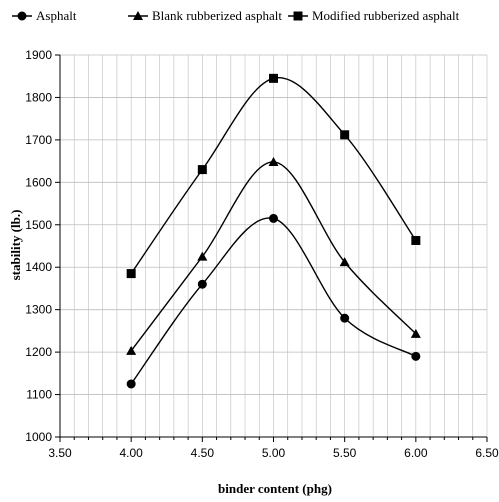 The width and height of the screenshot is (499, 502). Describe the element at coordinates (274, 453) in the screenshot. I see `x-tick-label: 5.00` at that location.